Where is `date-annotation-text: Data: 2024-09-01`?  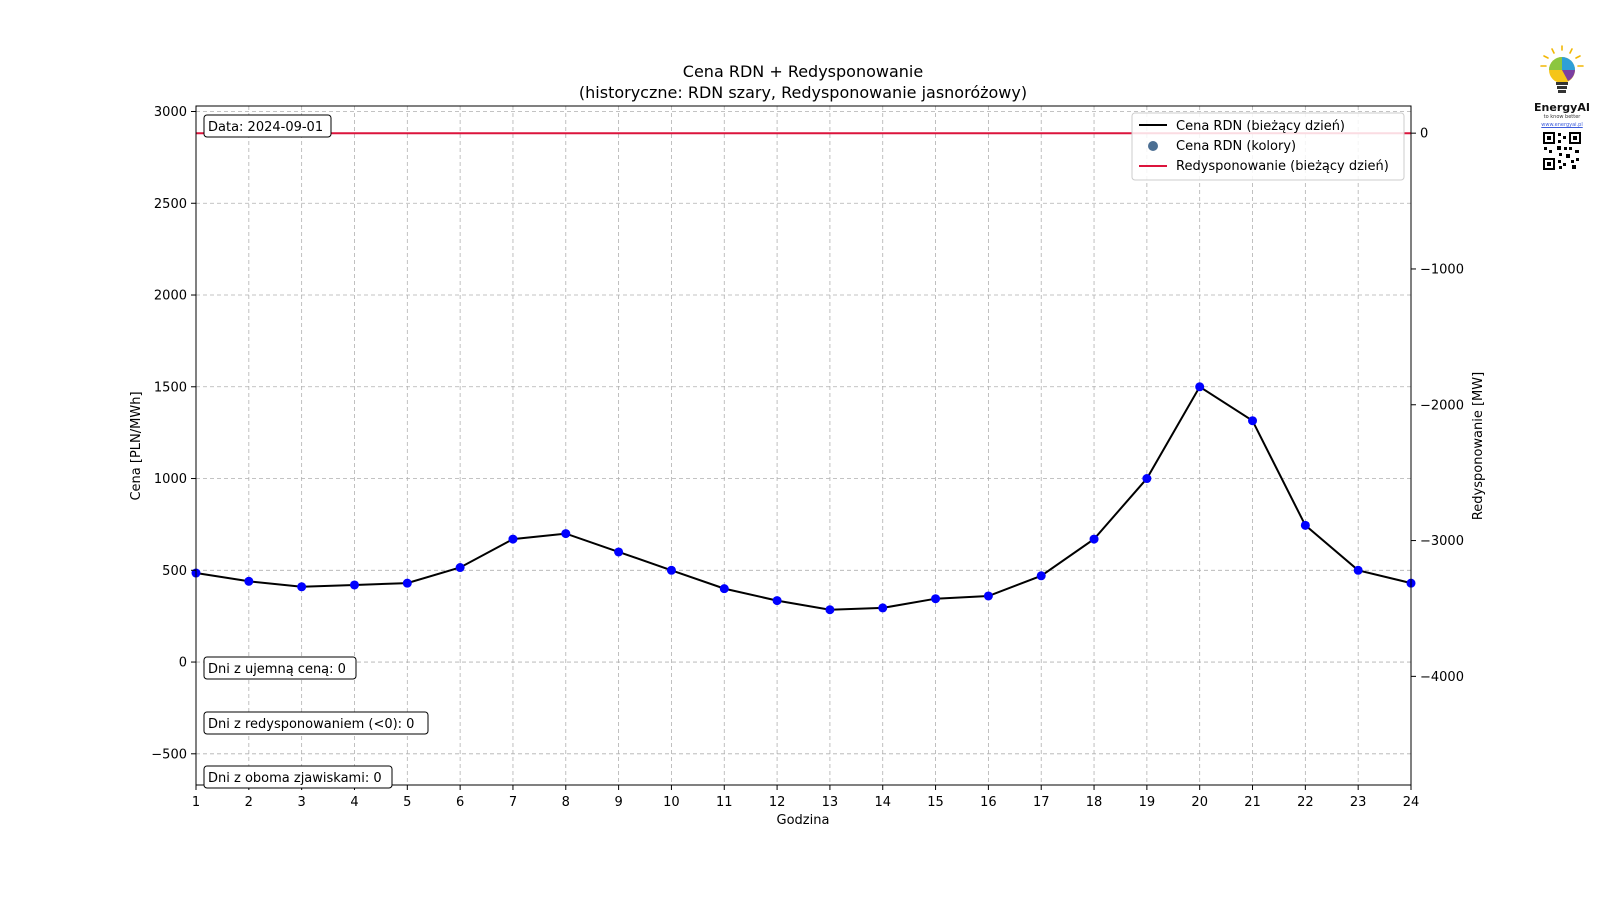 date-annotation-text: Data: 2024-09-01 is located at coordinates (265, 127).